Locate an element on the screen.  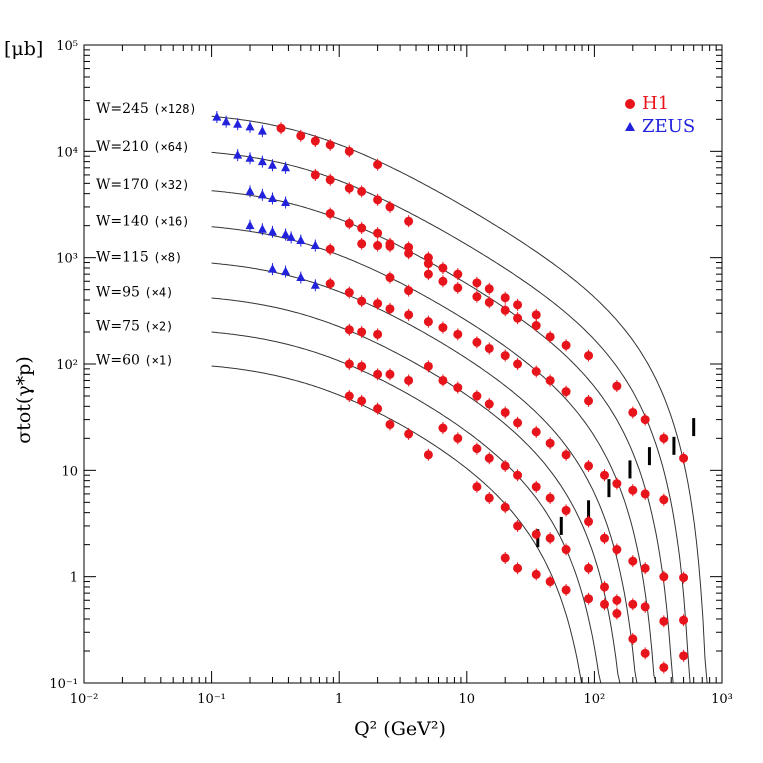
x-tick-label: 10⁻¹ is located at coordinates (211, 699).